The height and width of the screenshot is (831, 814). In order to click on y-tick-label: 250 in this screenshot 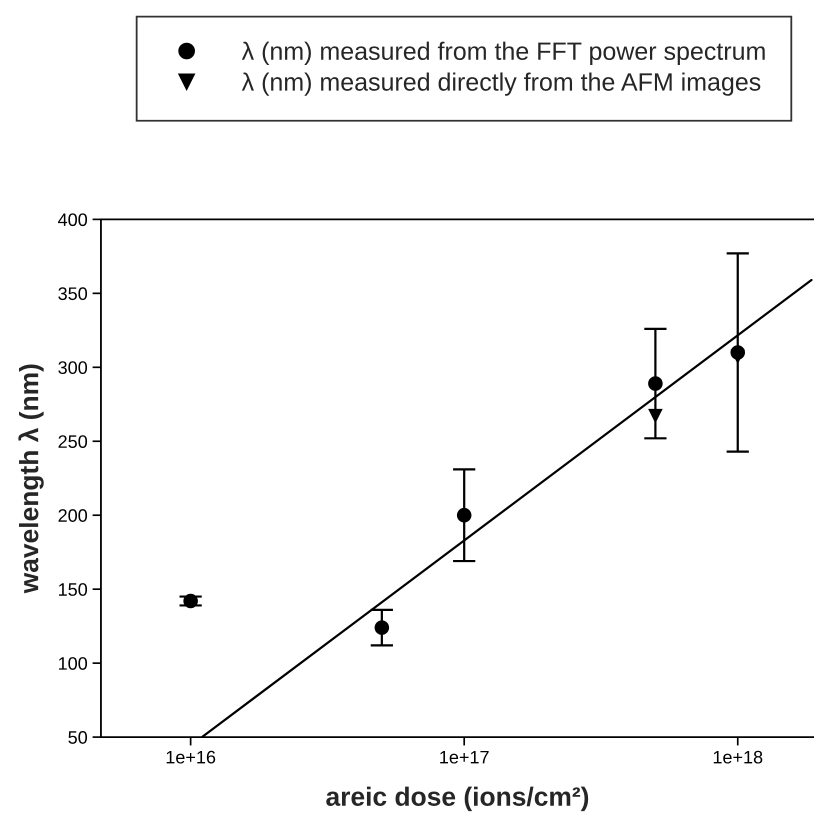, I will do `click(73, 441)`.